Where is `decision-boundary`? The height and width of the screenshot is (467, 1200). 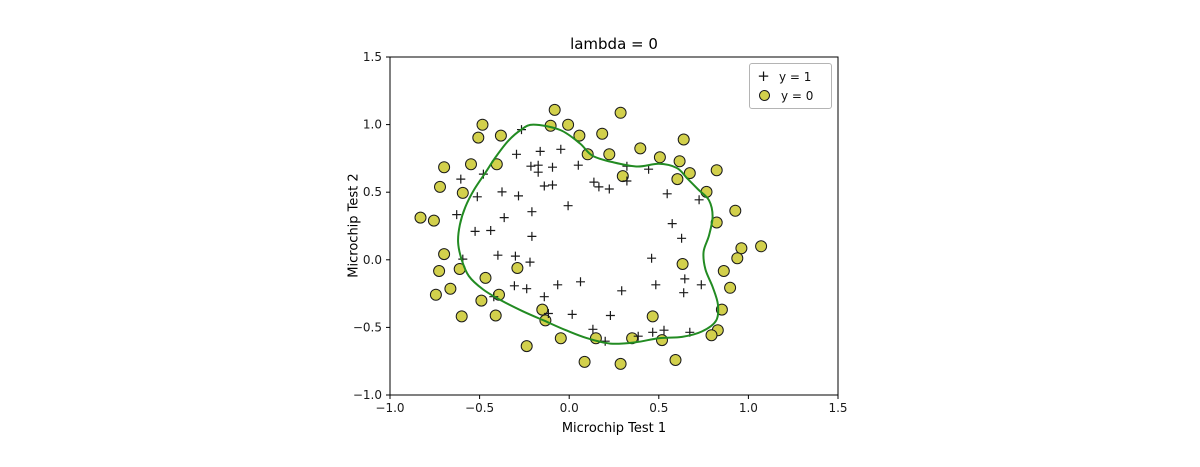
decision-boundary is located at coordinates (588, 234).